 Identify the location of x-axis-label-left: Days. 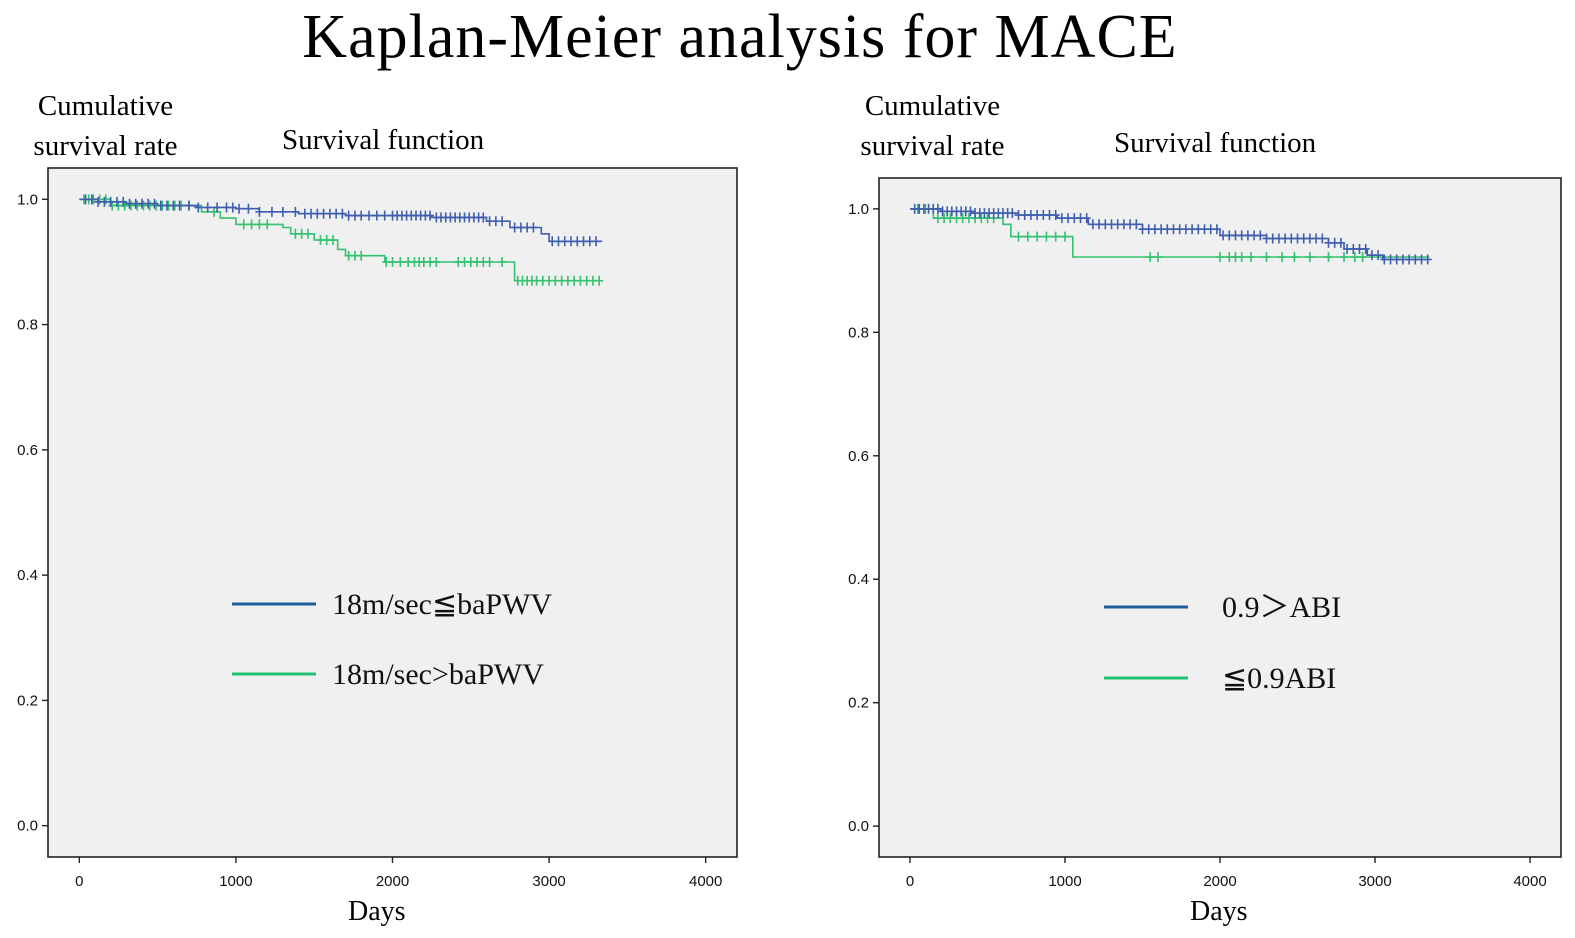
(377, 911).